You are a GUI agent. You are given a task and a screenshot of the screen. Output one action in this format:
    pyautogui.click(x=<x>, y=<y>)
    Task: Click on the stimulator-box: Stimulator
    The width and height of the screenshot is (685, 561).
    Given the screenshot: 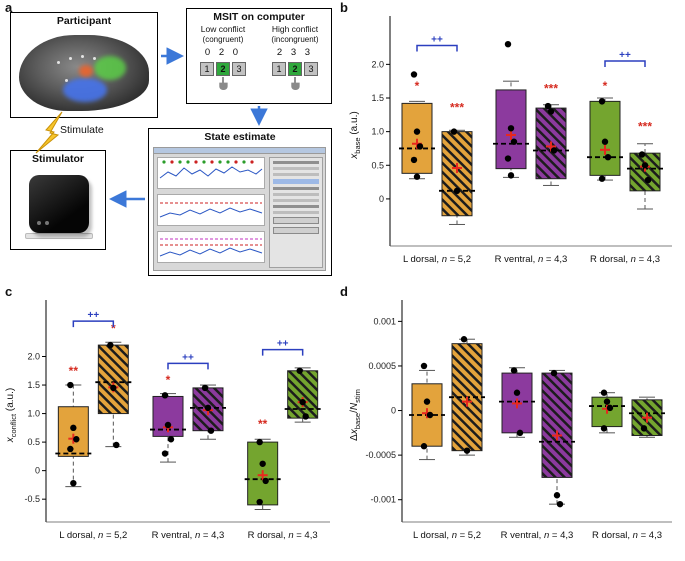 What is the action you would take?
    pyautogui.click(x=58, y=200)
    